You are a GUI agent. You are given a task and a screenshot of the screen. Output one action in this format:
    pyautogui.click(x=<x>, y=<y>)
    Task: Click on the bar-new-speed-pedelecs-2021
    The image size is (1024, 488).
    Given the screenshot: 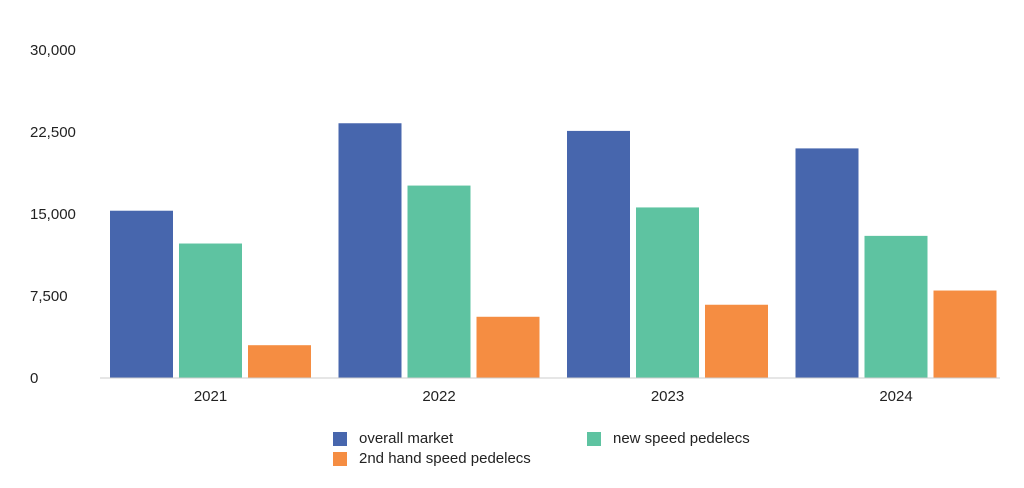 What is the action you would take?
    pyautogui.click(x=210, y=310)
    